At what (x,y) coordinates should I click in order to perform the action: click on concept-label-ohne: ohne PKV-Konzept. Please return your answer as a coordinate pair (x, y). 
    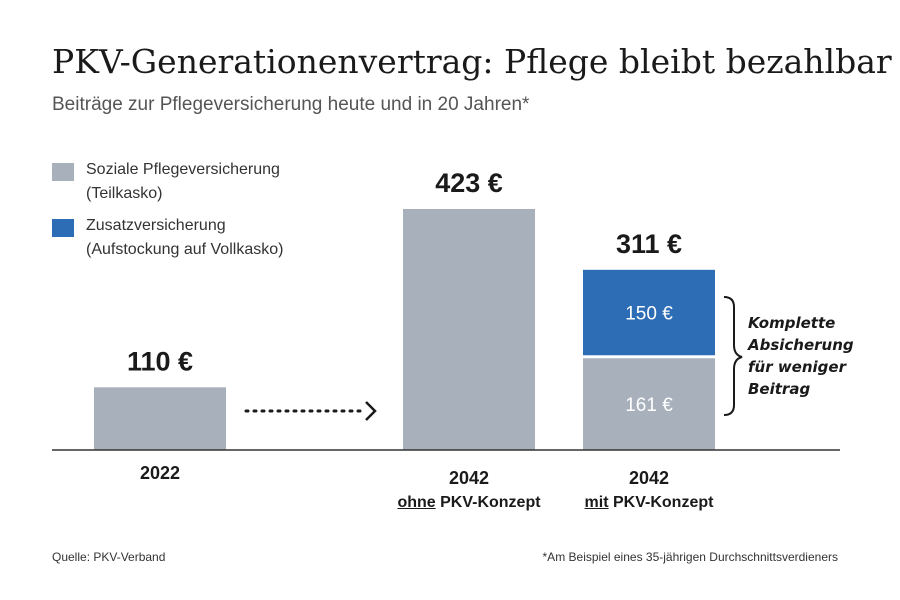
    Looking at the image, I should click on (469, 503).